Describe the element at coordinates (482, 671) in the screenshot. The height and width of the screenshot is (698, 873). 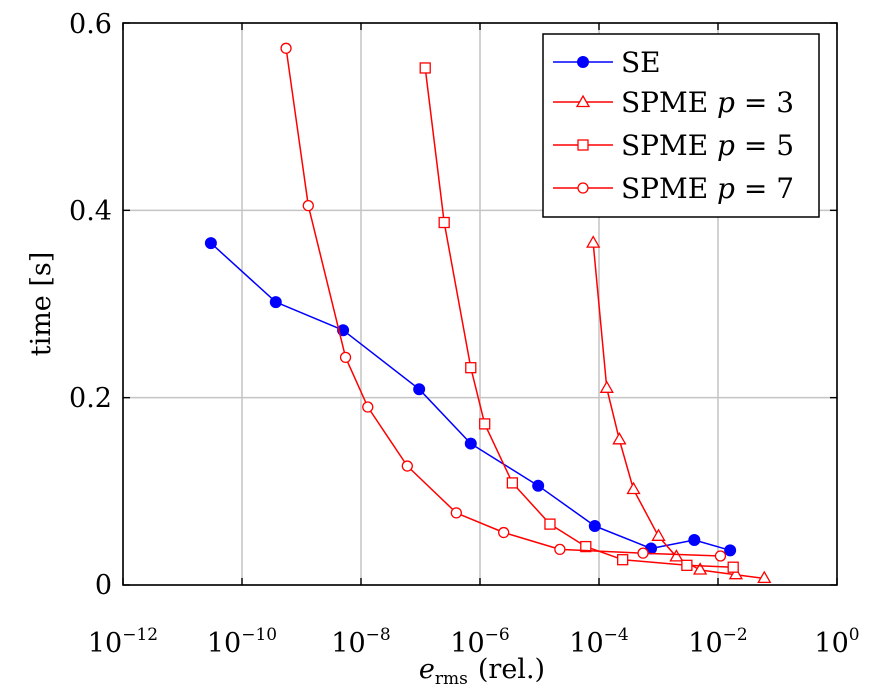
I see `x-axis-title: erms (rel.)` at that location.